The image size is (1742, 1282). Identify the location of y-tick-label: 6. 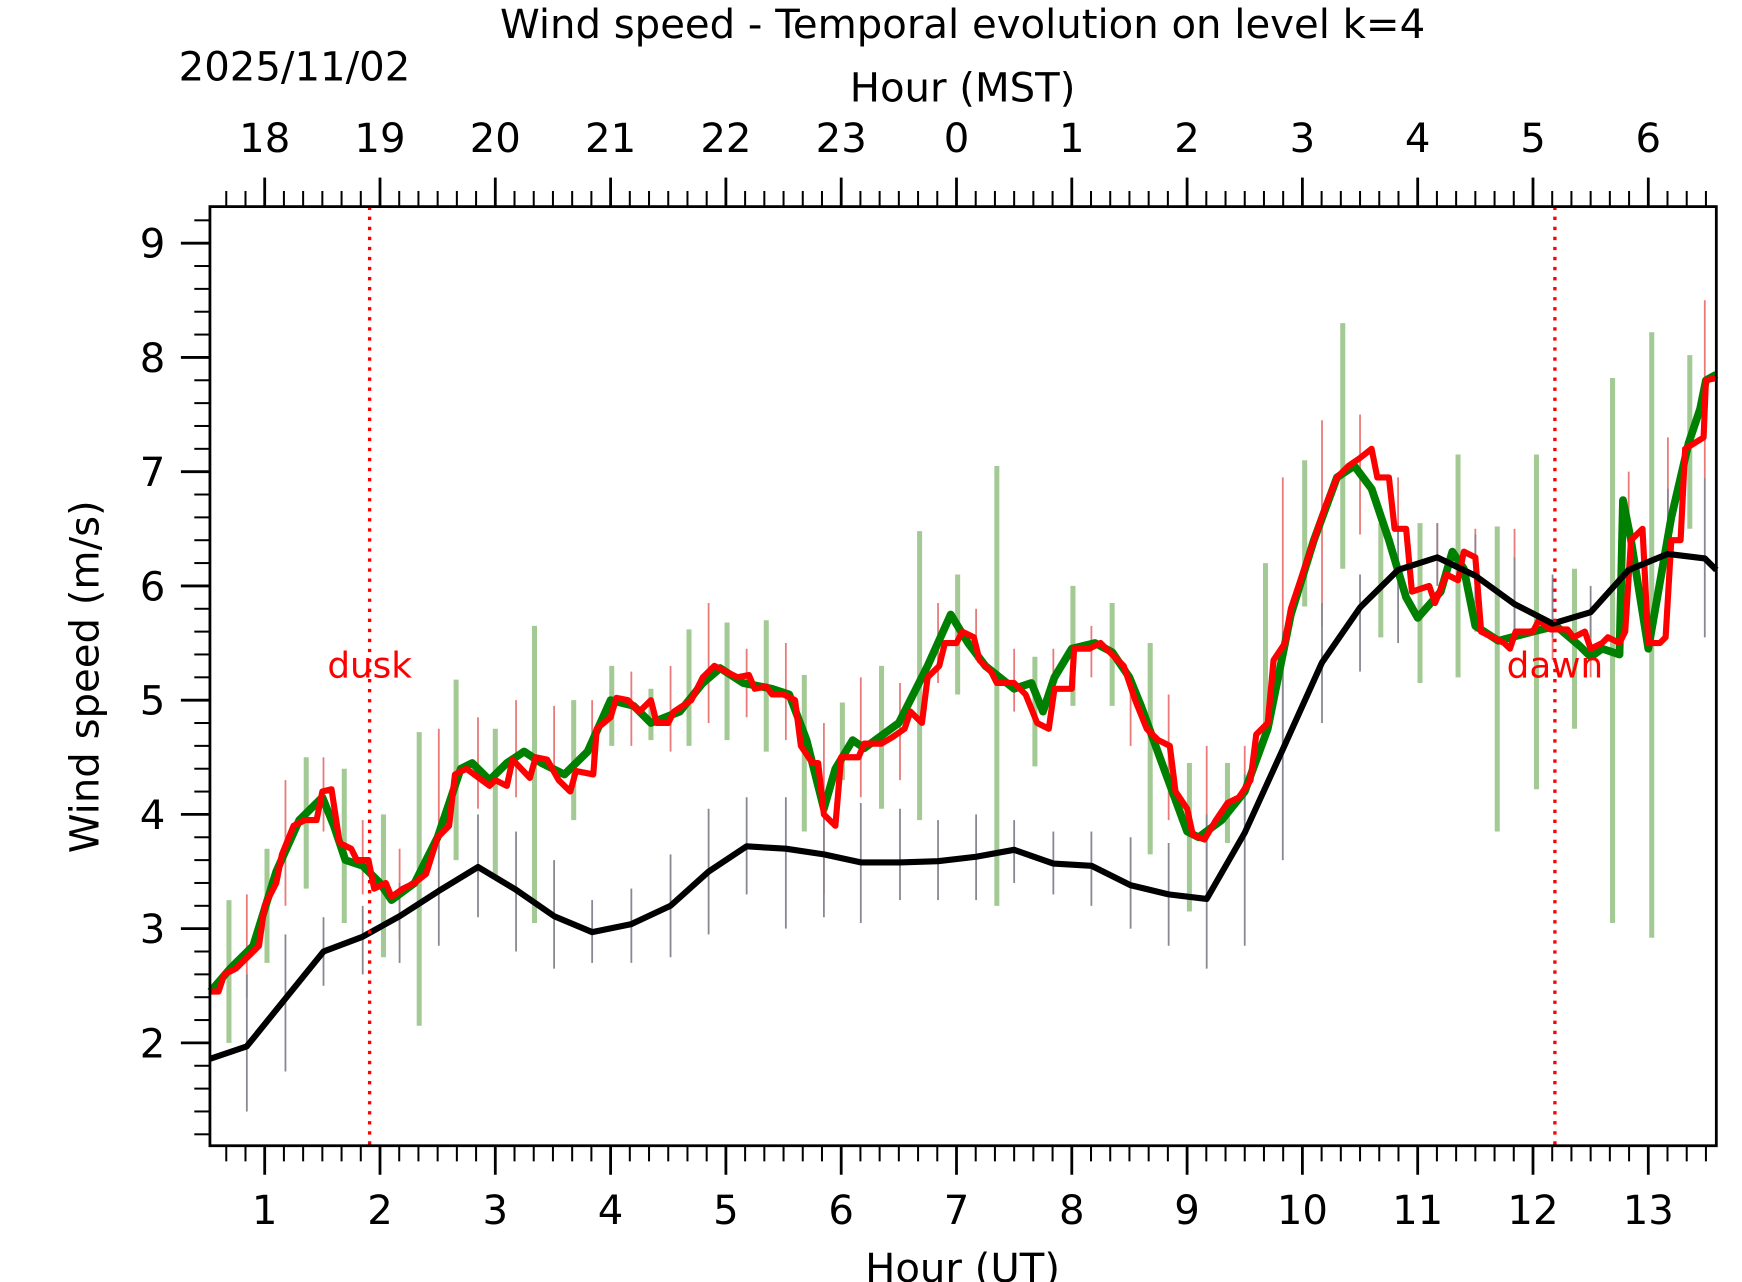
(153, 587).